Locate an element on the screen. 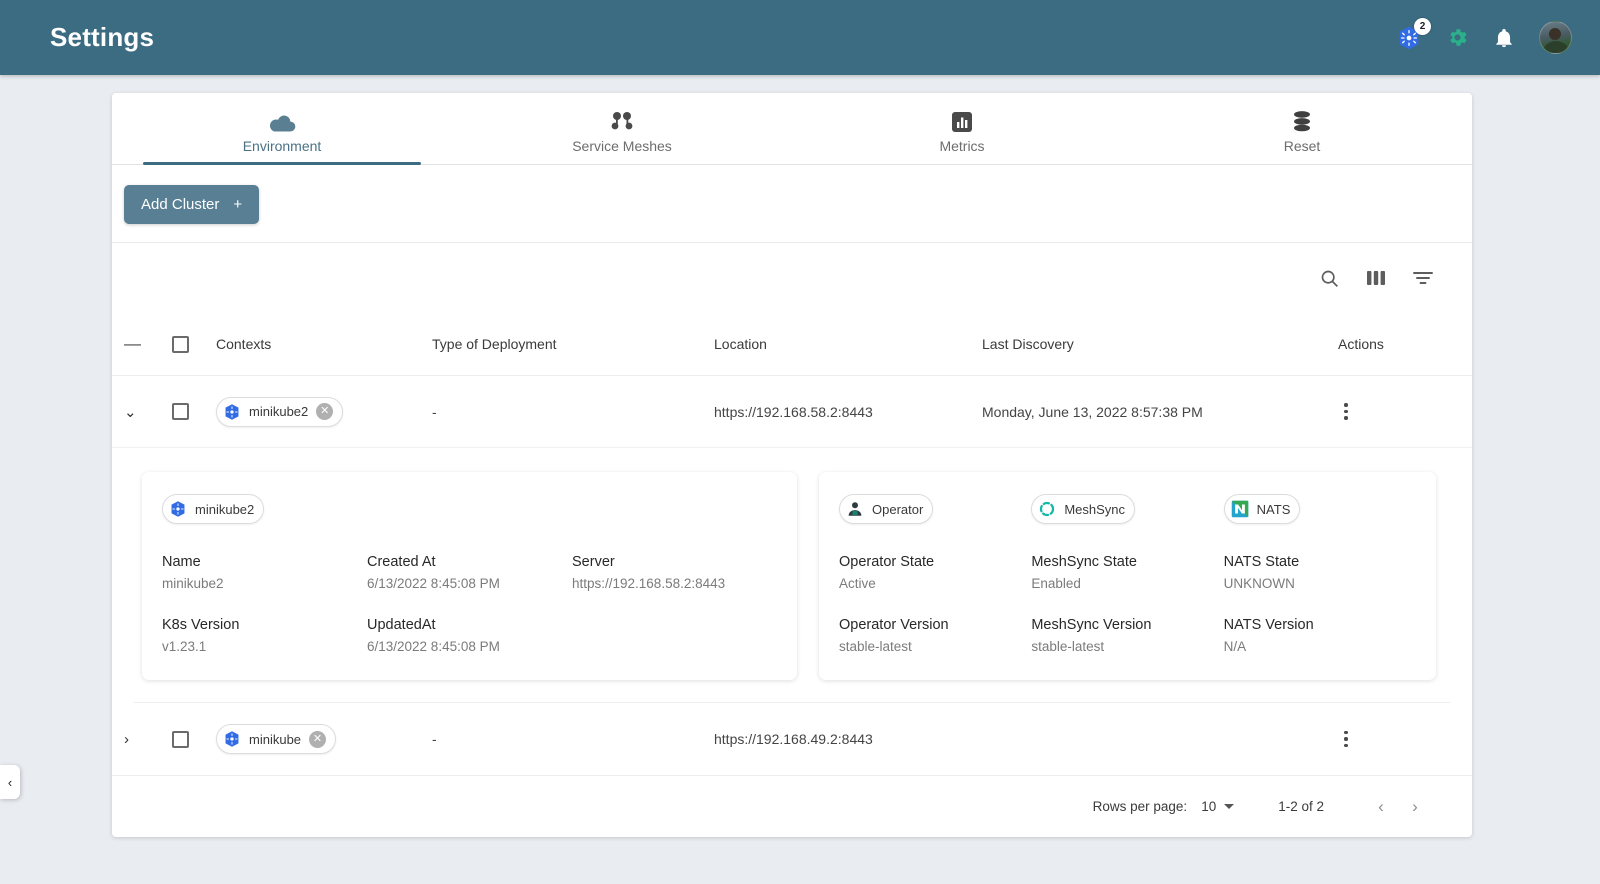 The image size is (1600, 884). tab-service-meshes-label: Service Meshes is located at coordinates (622, 146).